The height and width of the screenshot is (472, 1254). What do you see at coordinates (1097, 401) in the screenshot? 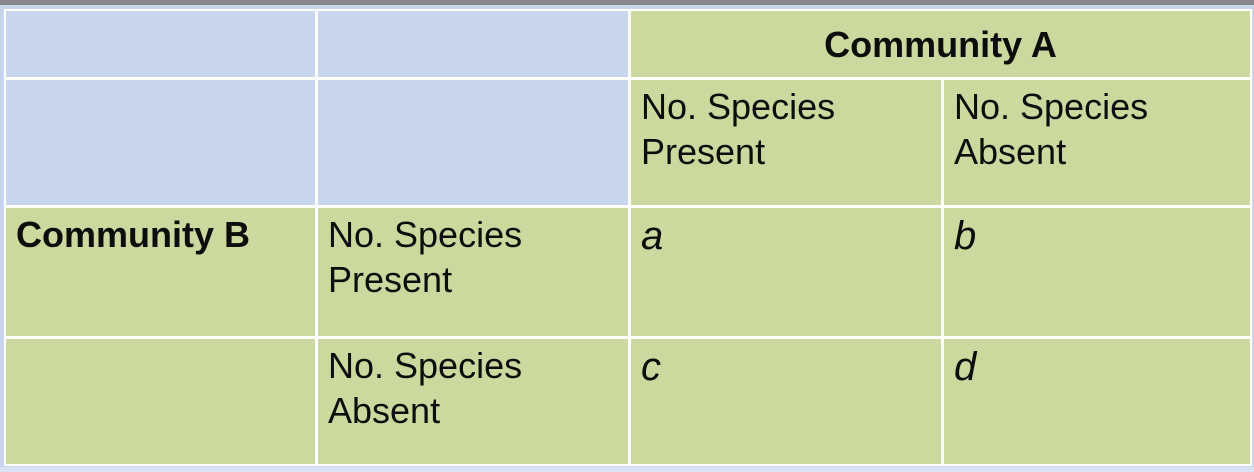
I see `cell-value-d: d` at bounding box center [1097, 401].